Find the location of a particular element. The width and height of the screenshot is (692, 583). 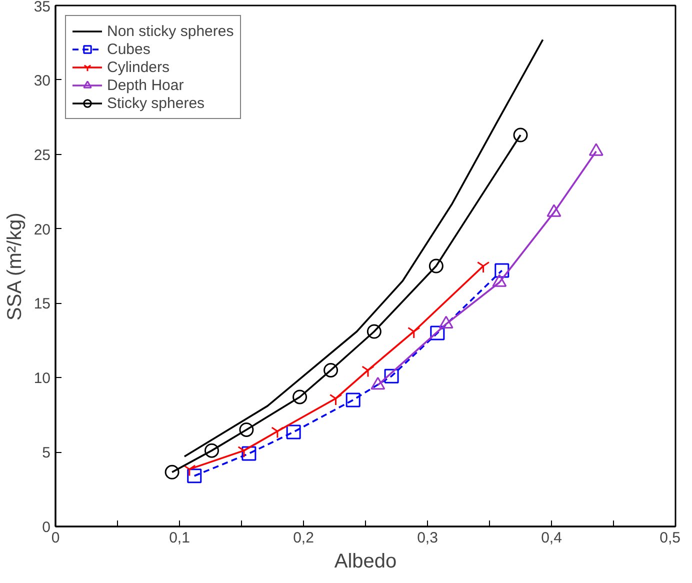

x-tick-label: 0,5 is located at coordinates (670, 538).